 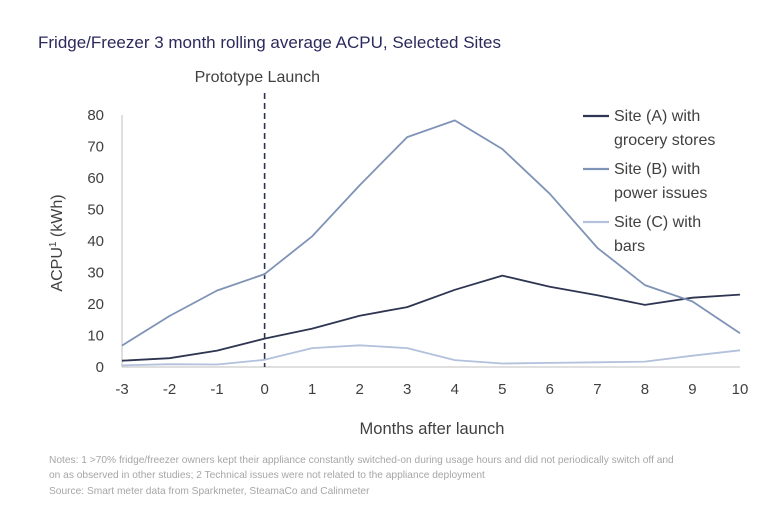 I want to click on y-tick-label: 60, so click(x=95, y=178).